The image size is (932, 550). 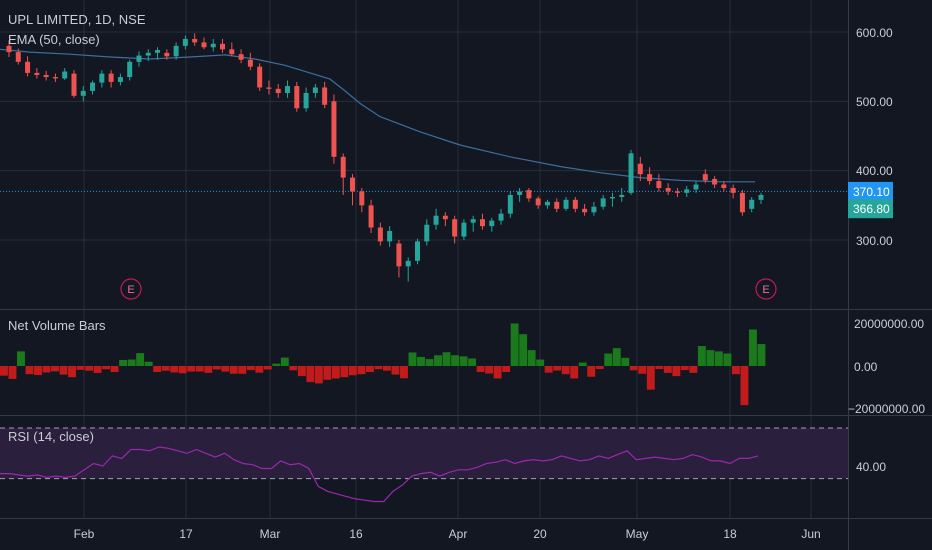 I want to click on last-price-tag-label: 370.10, so click(x=871, y=192).